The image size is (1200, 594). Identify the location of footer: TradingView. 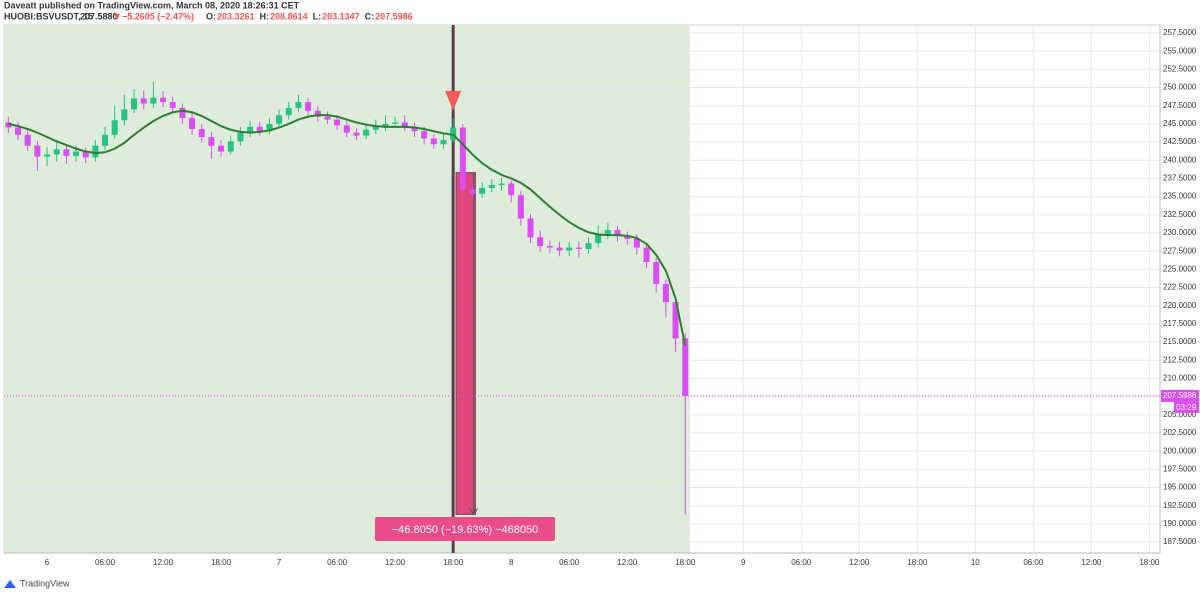
(45, 583).